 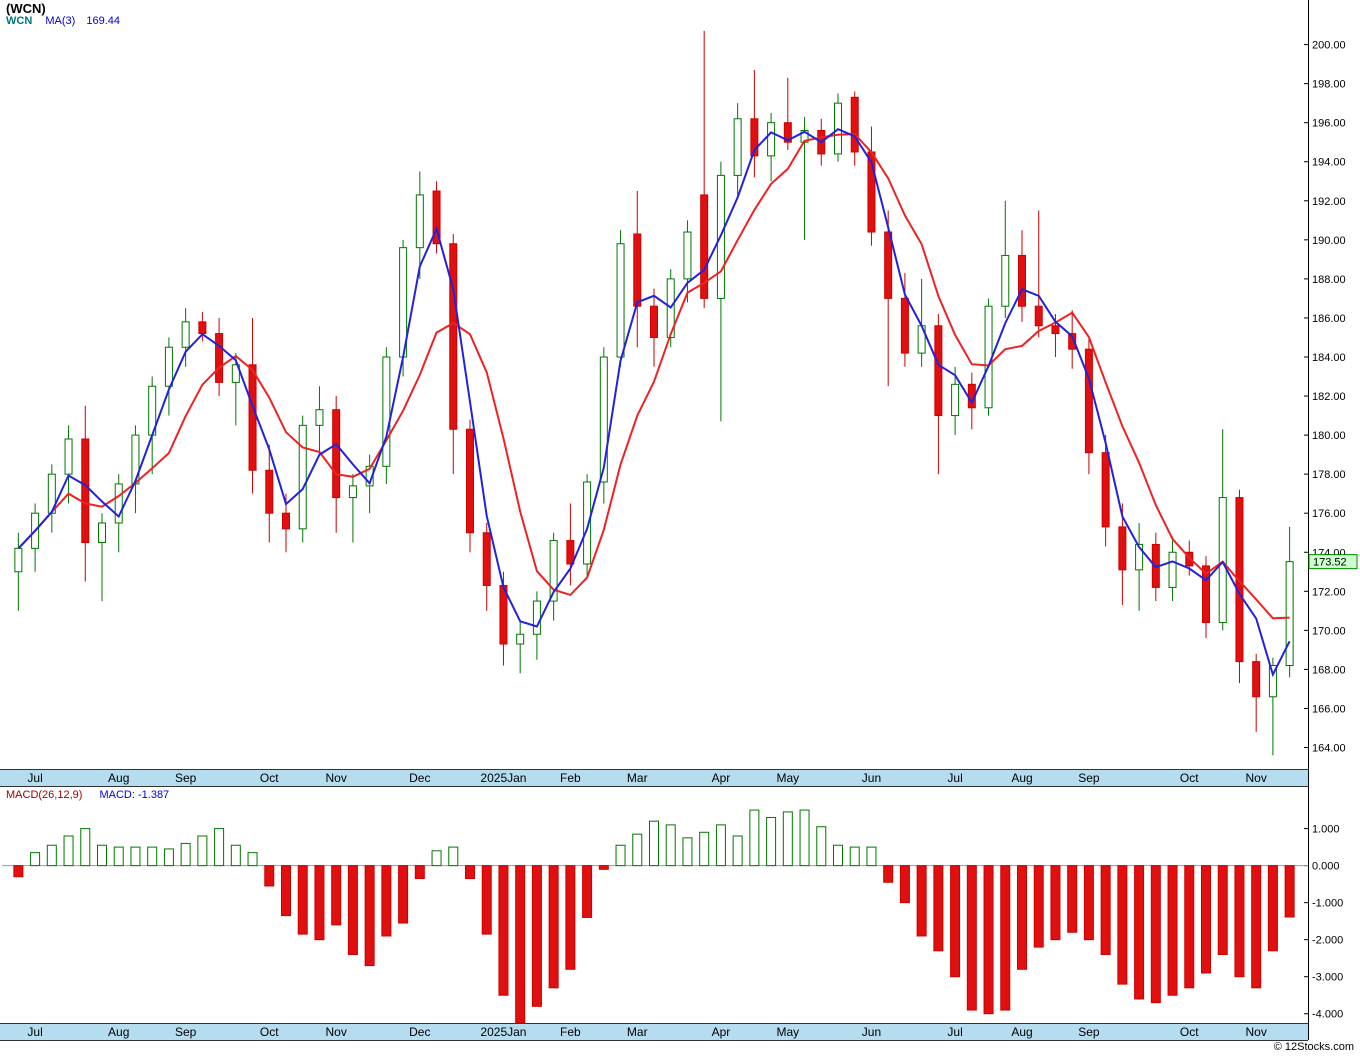 I want to click on x-axis-label: Nov, so click(x=336, y=778).